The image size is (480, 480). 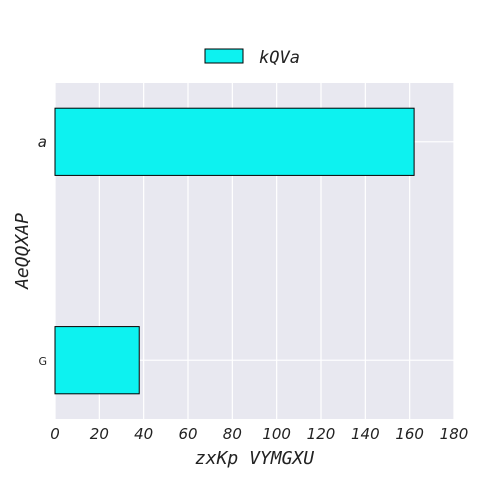 What do you see at coordinates (42, 250) in the screenshot?
I see `category-labels: aG` at bounding box center [42, 250].